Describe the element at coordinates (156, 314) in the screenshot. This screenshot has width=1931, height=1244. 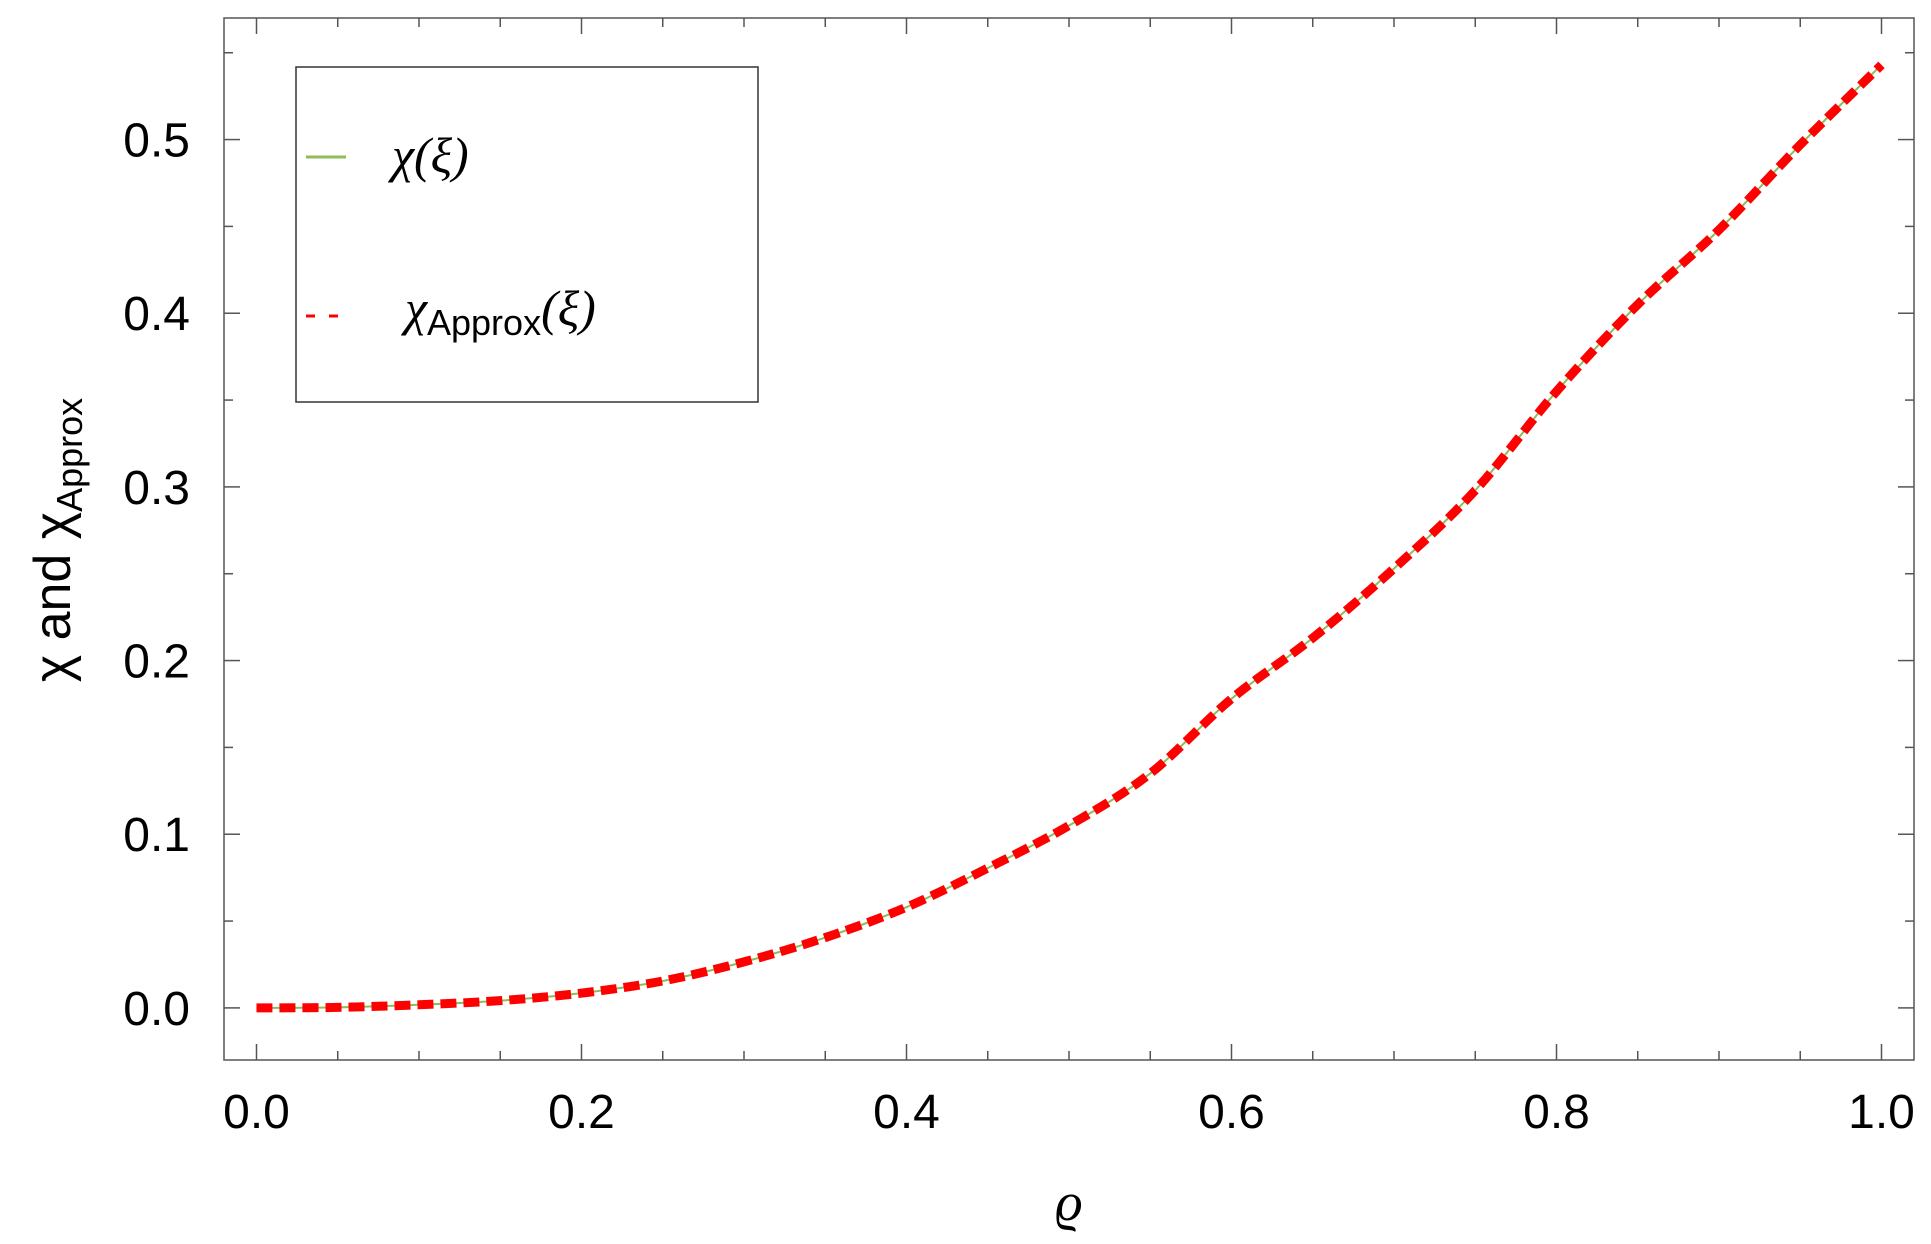
I see `y-tick-label: 0.4` at that location.